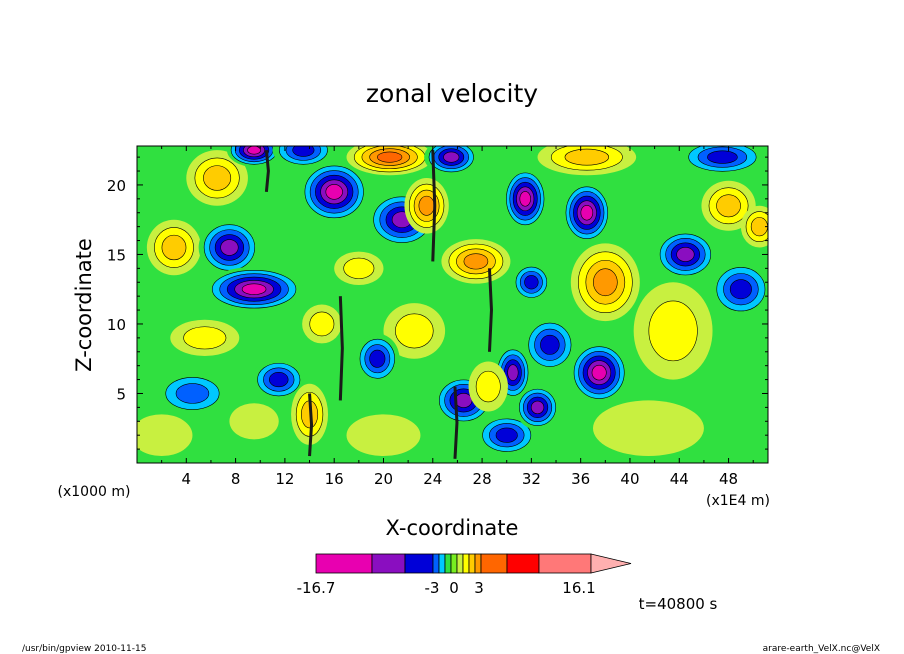  Describe the element at coordinates (454, 588) in the screenshot. I see `colorbar-label: 0` at that location.